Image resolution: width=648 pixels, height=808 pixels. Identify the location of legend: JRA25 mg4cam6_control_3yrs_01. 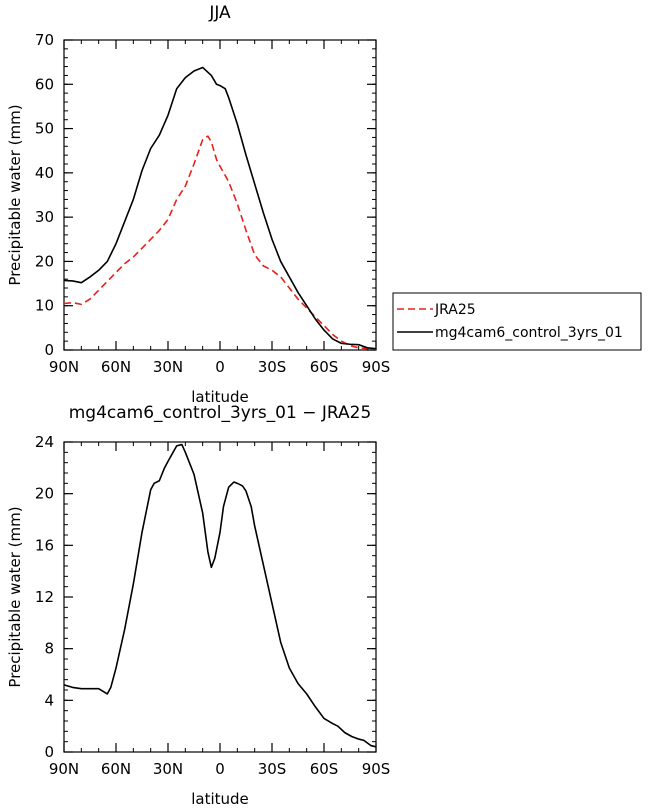
(517, 321).